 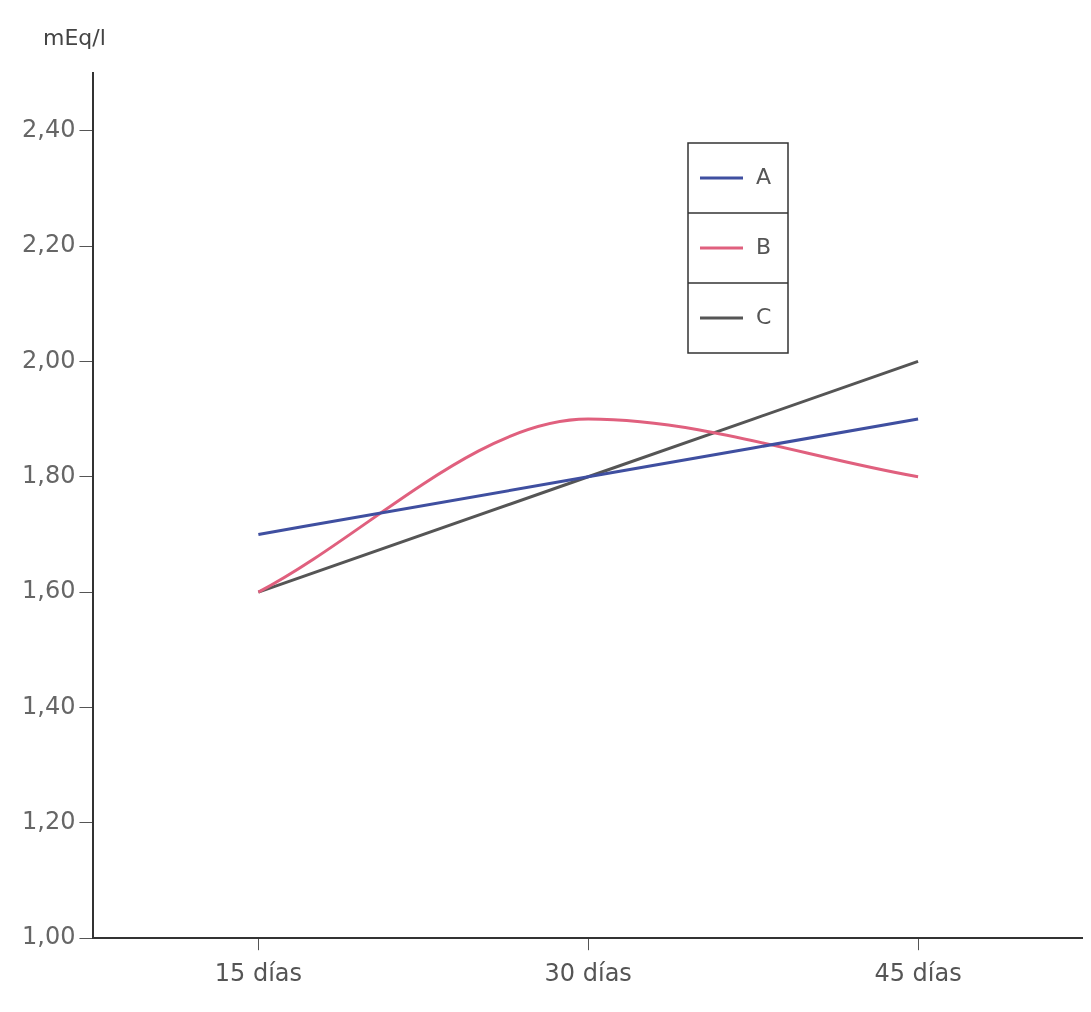 I want to click on y-tick-label: 1,60, so click(x=49, y=590).